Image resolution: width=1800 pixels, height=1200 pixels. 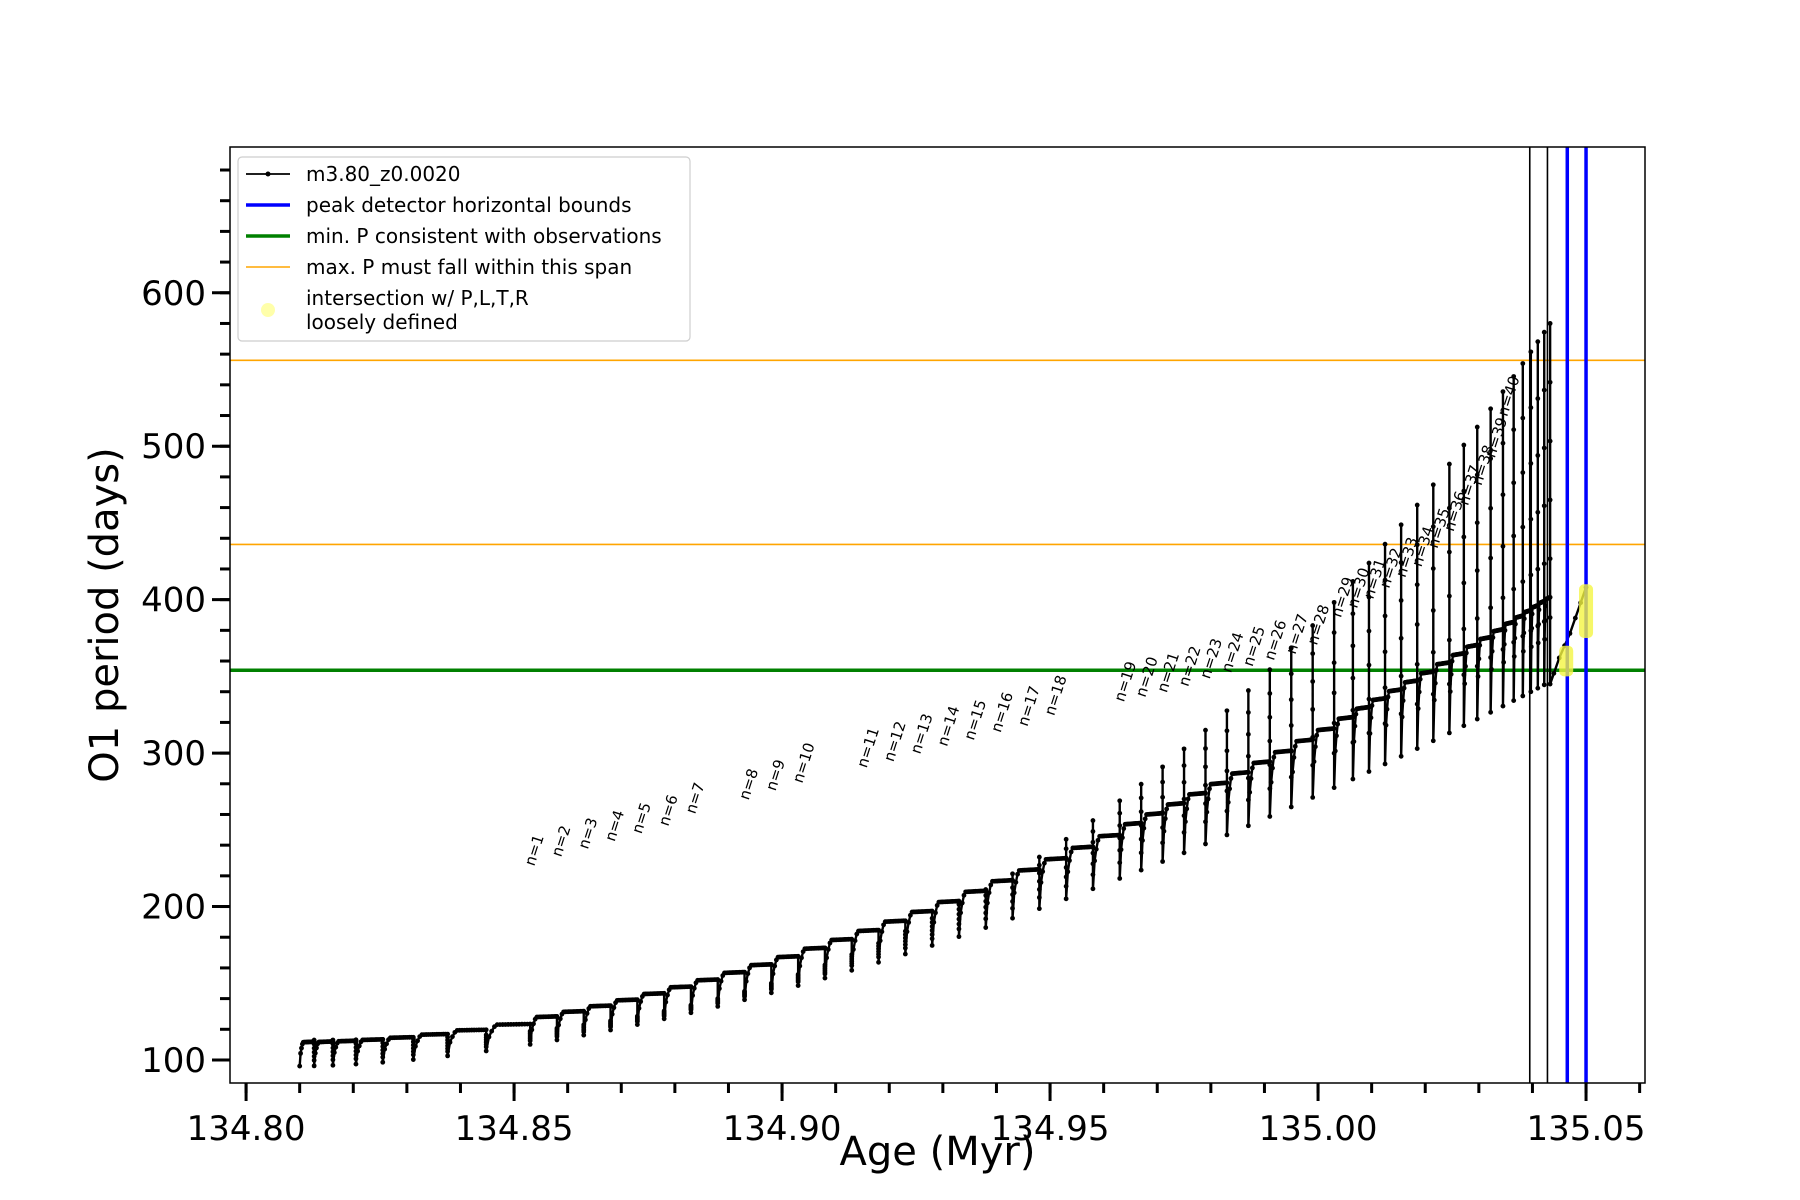 I want to click on x-tick-label-5: 135.05, so click(x=1586, y=1129).